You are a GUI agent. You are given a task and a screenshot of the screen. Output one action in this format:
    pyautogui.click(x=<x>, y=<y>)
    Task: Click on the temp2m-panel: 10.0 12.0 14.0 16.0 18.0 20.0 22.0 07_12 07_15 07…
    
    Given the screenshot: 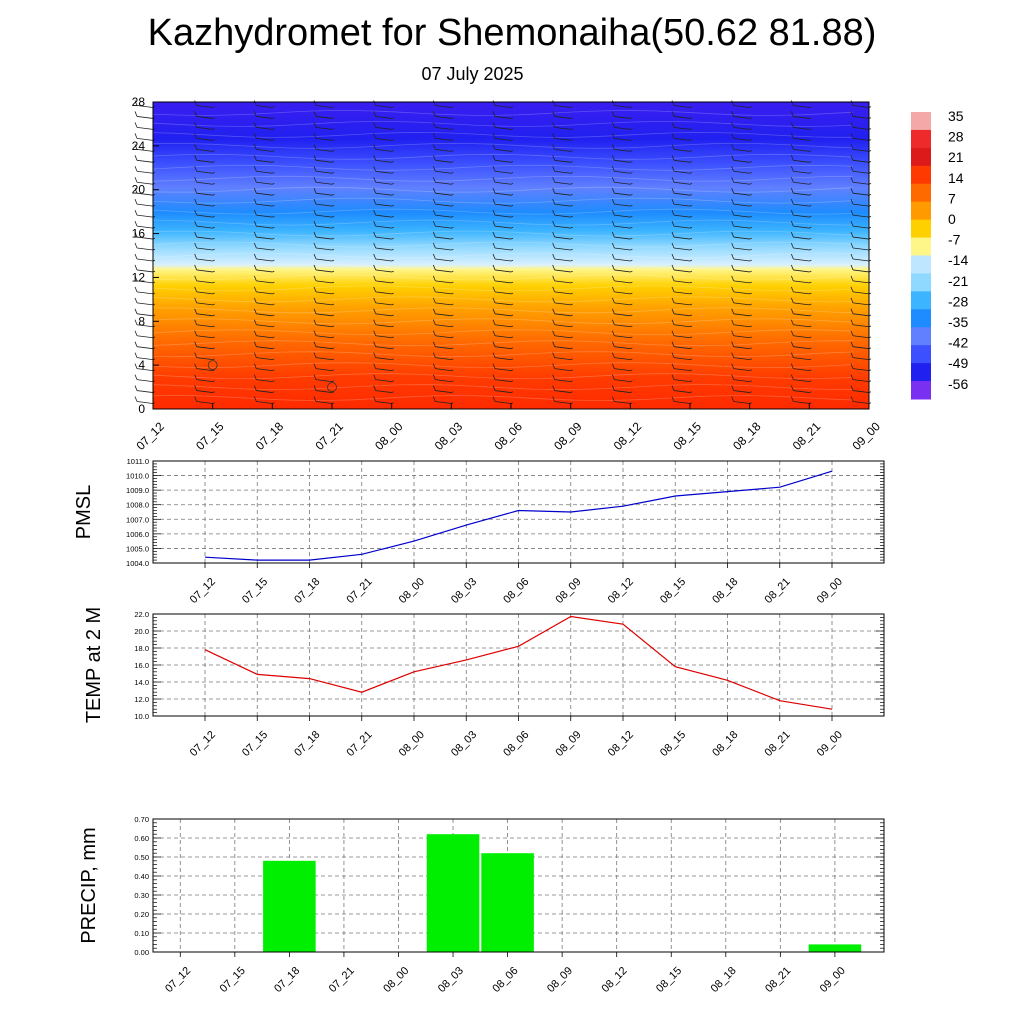 What is the action you would take?
    pyautogui.click(x=484, y=683)
    